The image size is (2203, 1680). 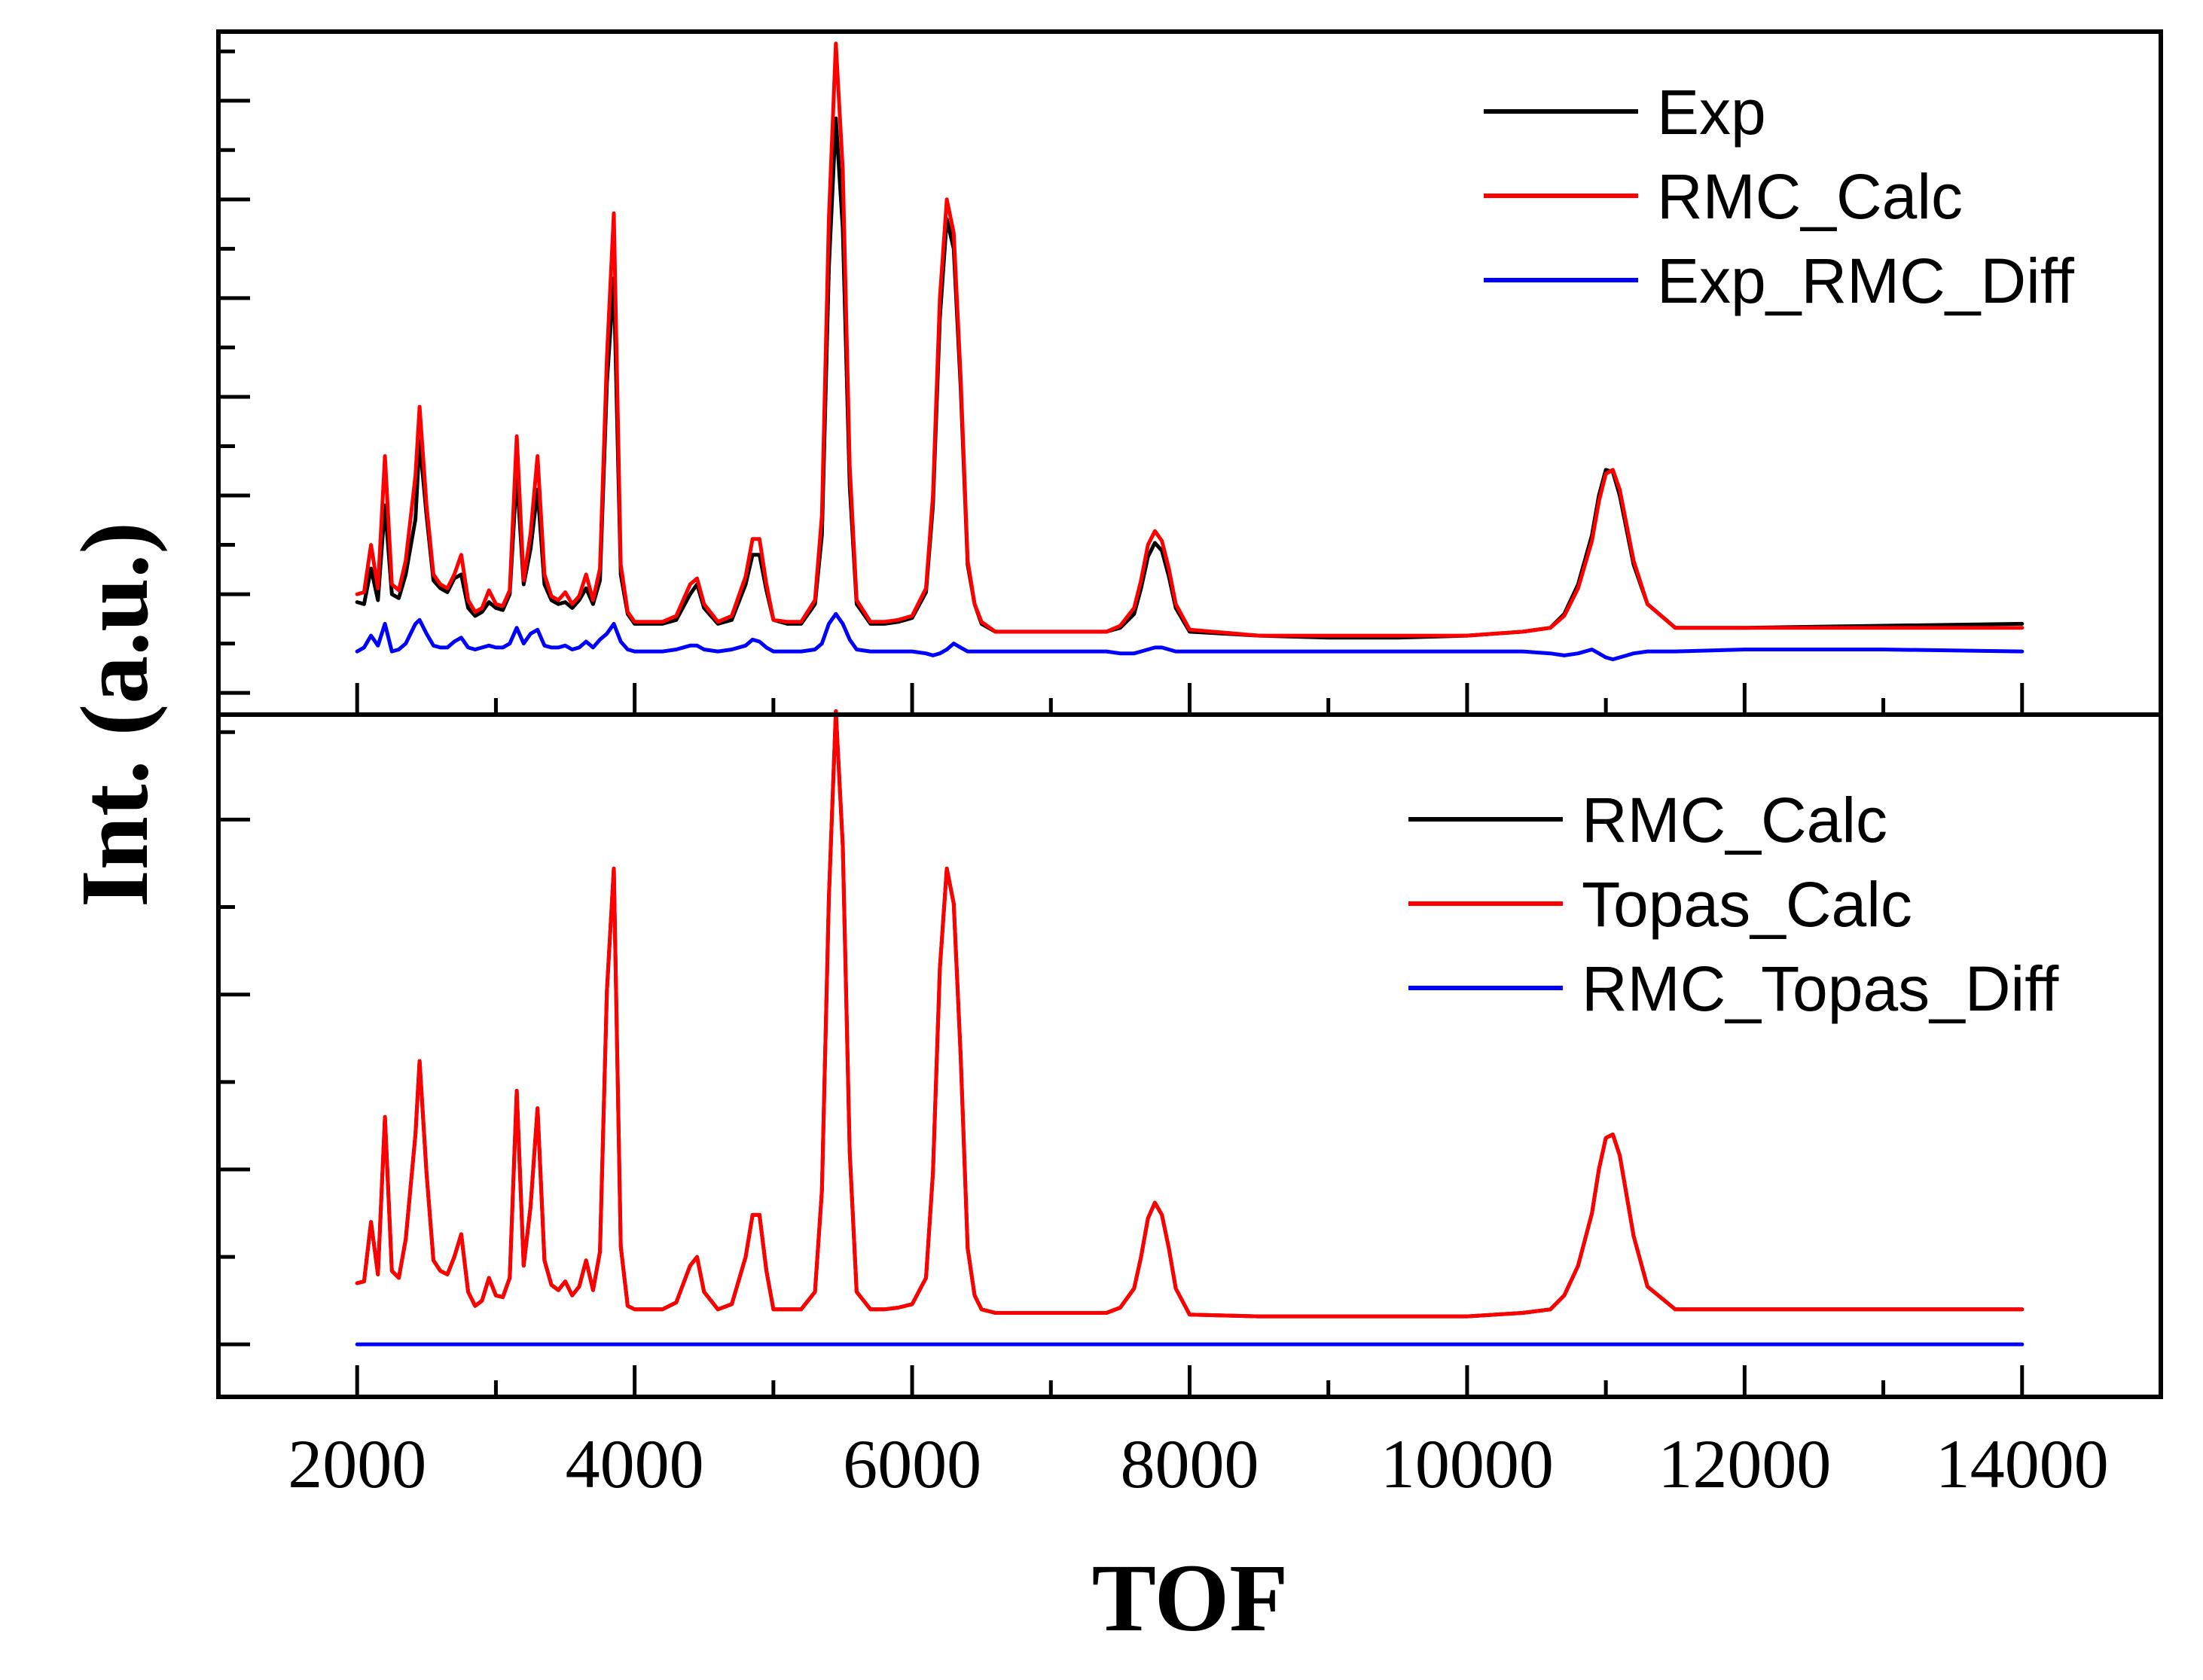 I want to click on top-legend: Exp RMC_Calc Exp_RMC_Diff, so click(x=1779, y=196).